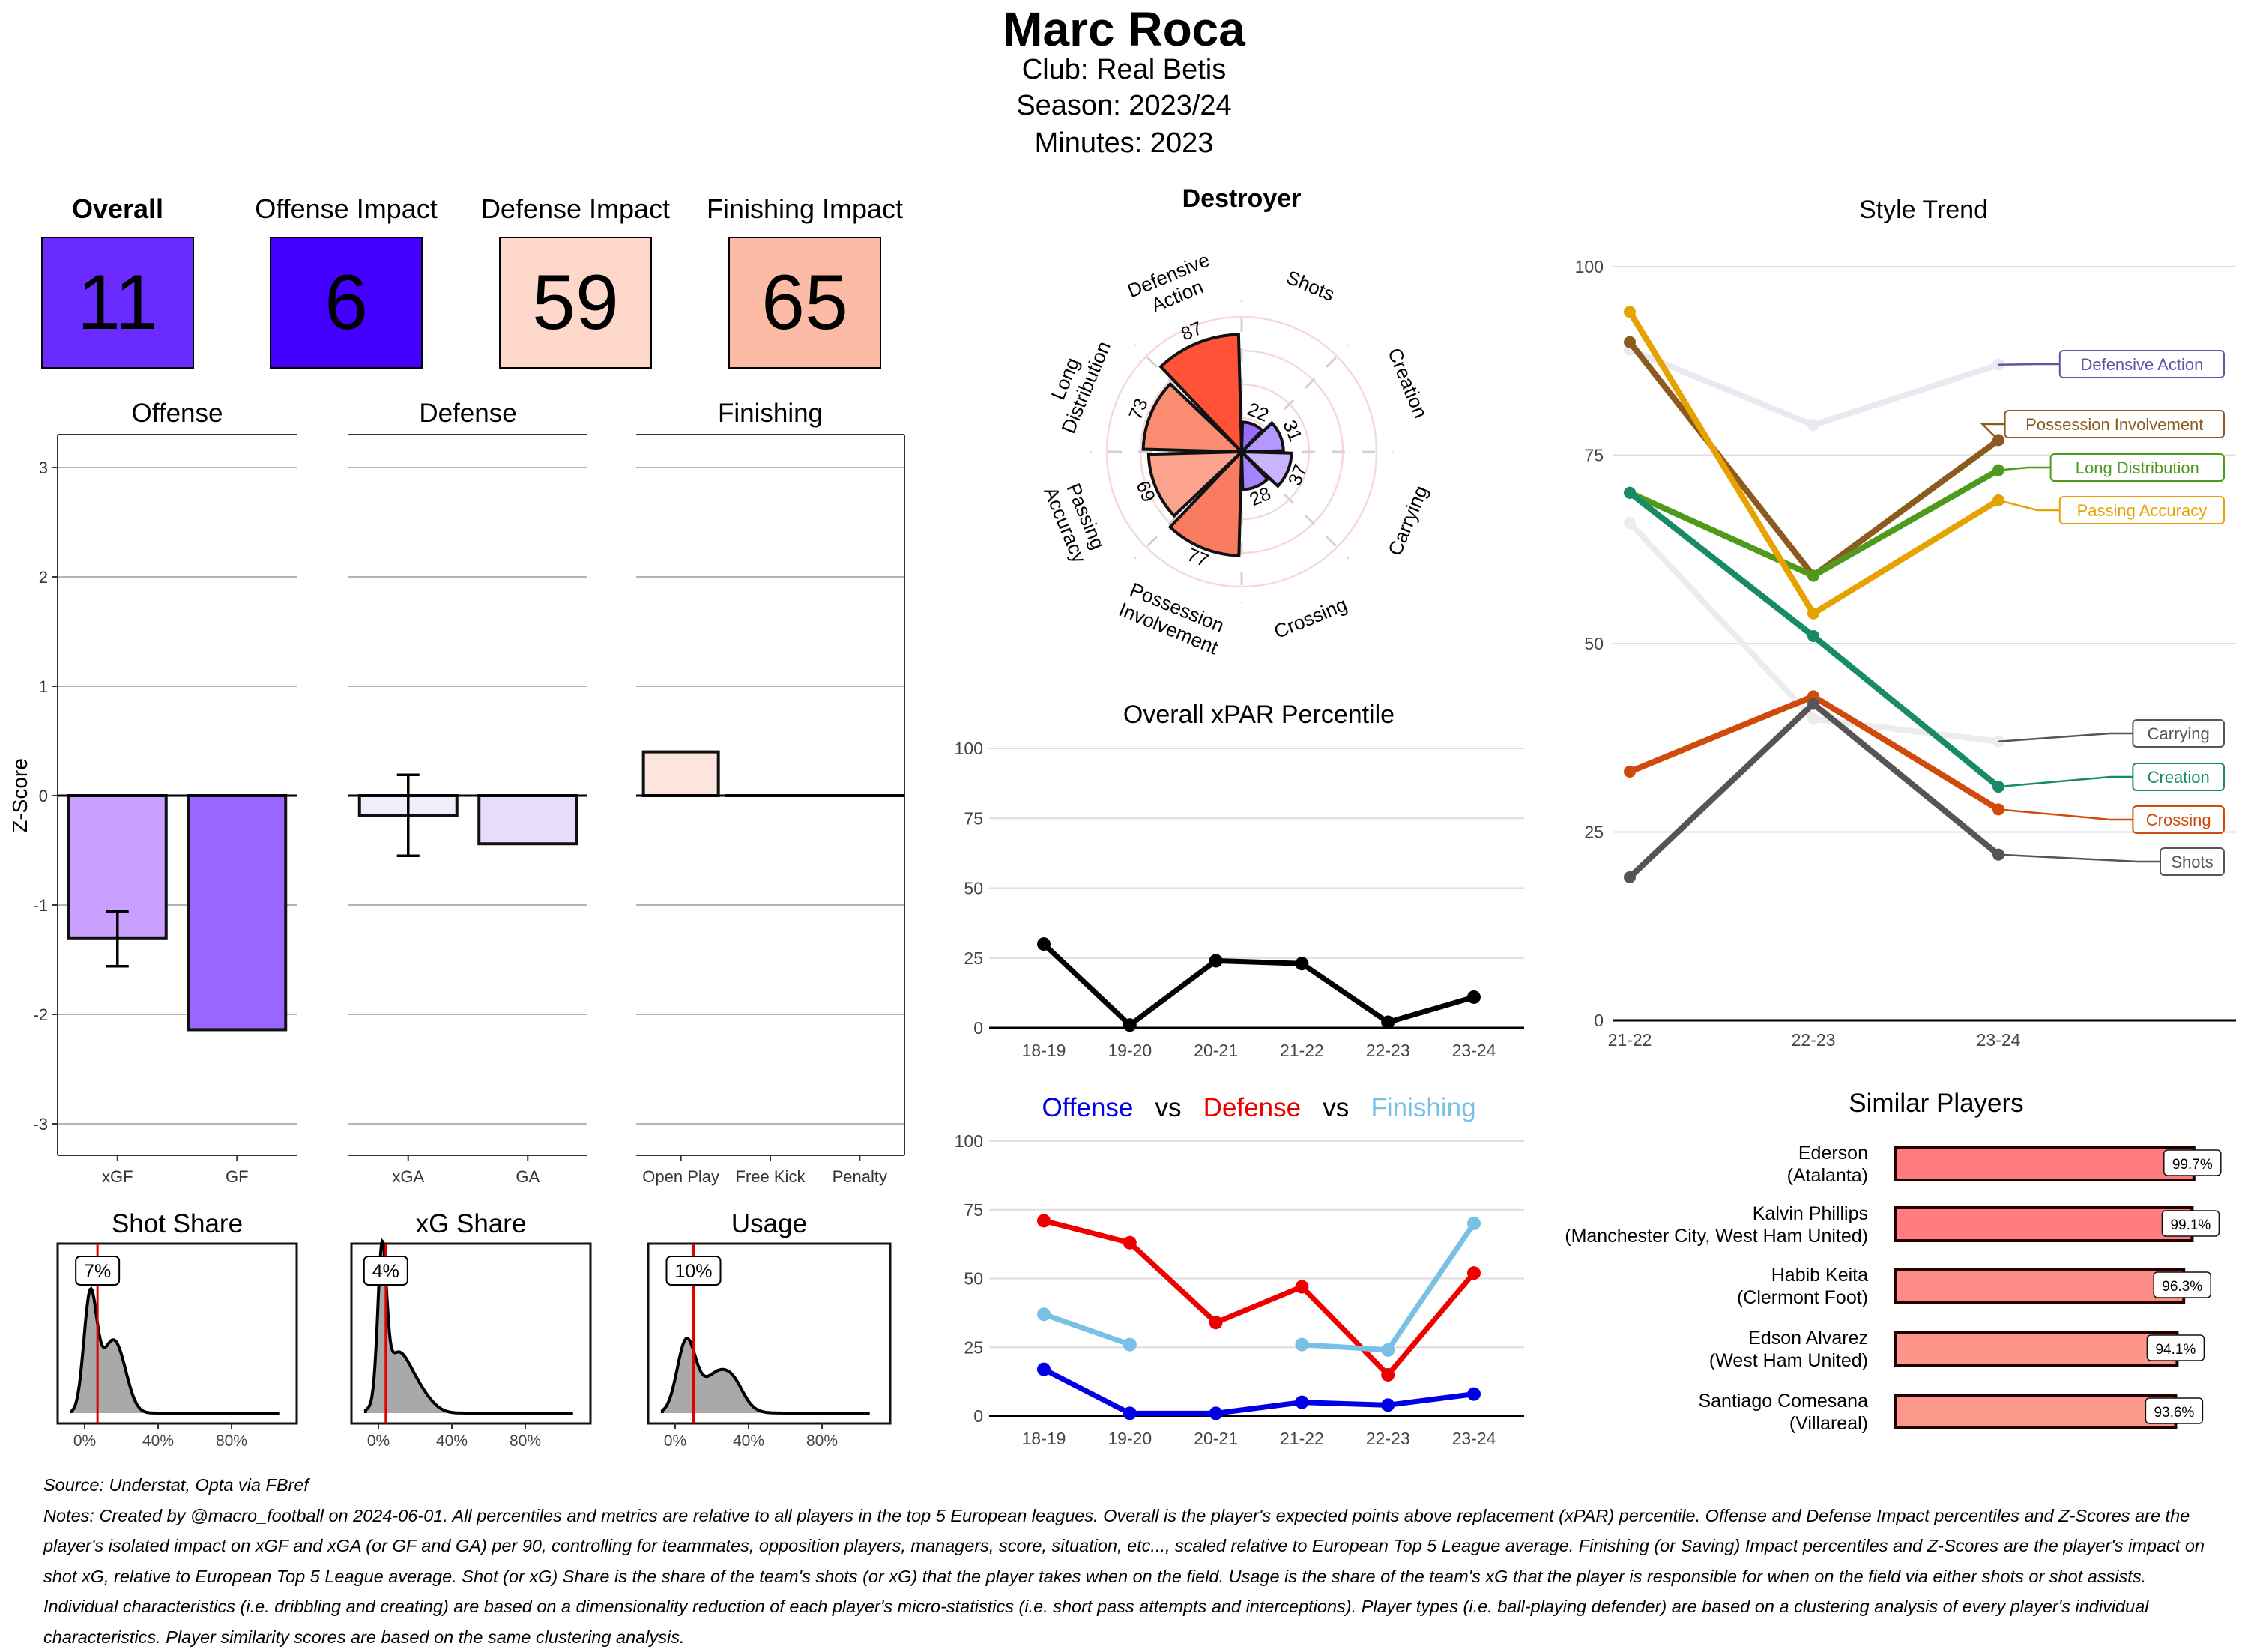 This screenshot has width=2248, height=1652. I want to click on radar-category-line: Carrying, so click(1407, 520).